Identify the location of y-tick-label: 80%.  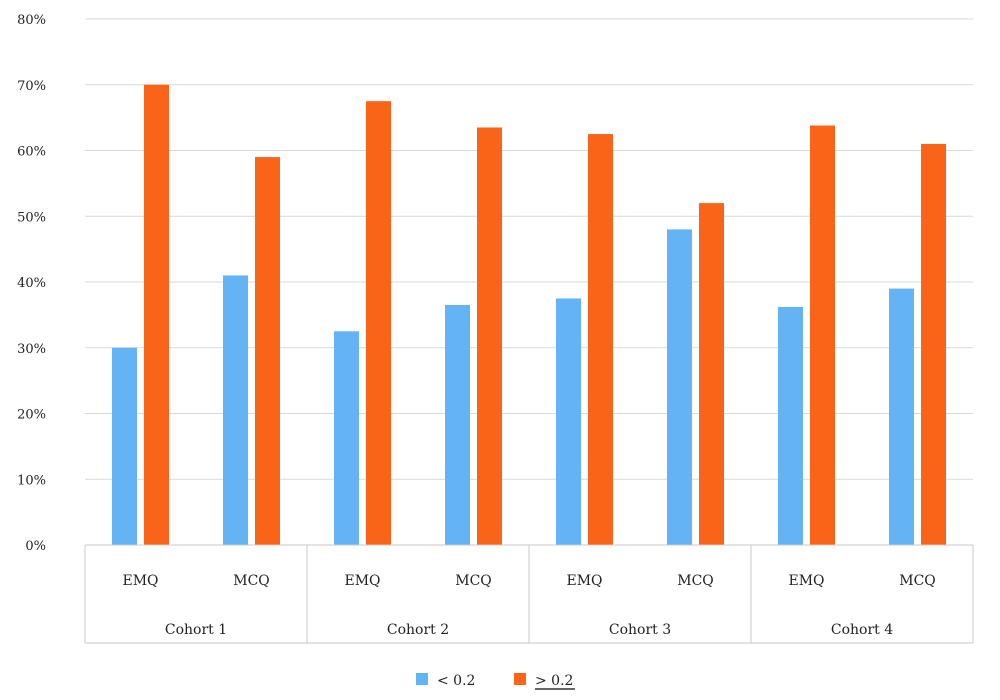
(31, 20).